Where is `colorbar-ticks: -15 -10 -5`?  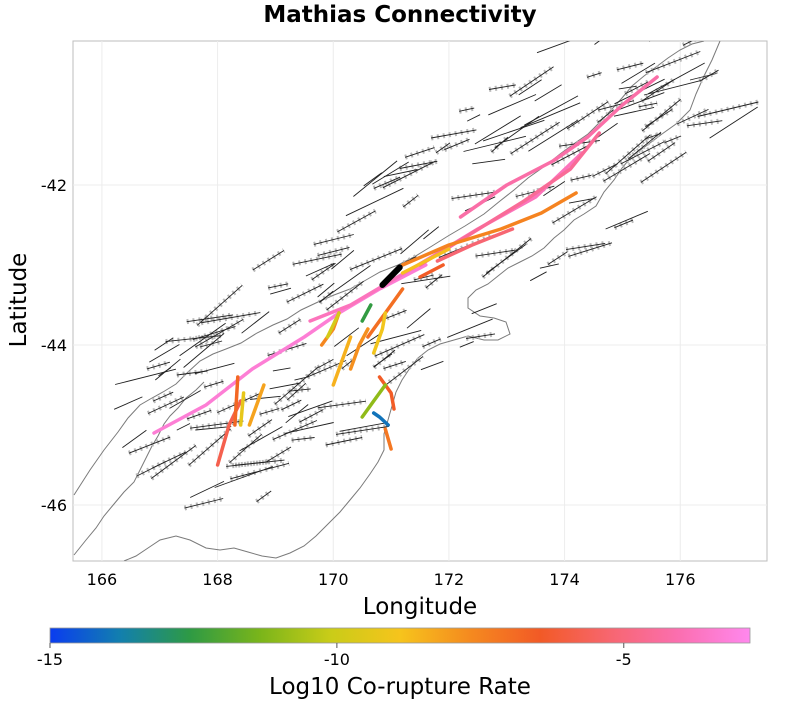
colorbar-ticks: -15 -10 -5 is located at coordinates (334, 656).